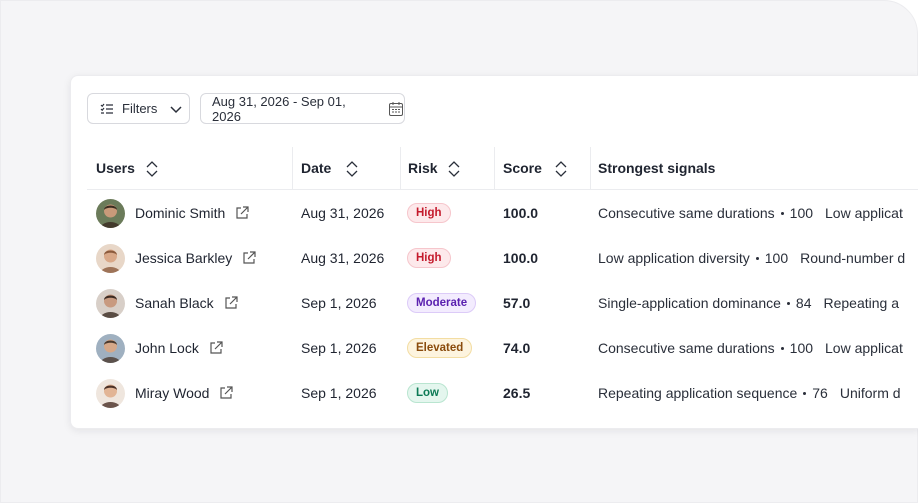  Describe the element at coordinates (316, 167) in the screenshot. I see `column-header: Date` at that location.